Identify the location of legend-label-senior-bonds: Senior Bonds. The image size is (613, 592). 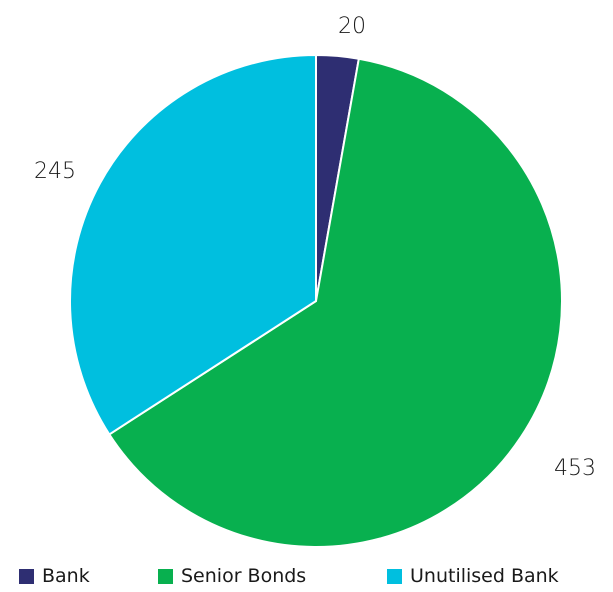
(244, 576).